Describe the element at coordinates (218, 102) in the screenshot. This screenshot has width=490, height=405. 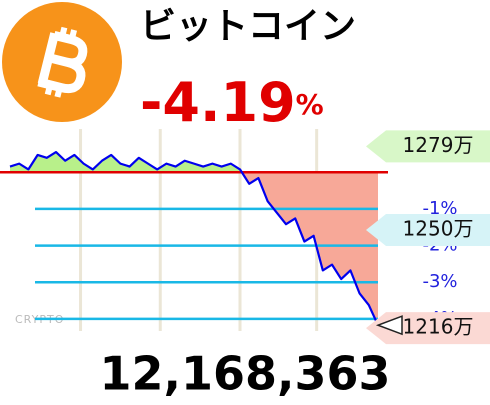
I see `change-value: -4.19` at that location.